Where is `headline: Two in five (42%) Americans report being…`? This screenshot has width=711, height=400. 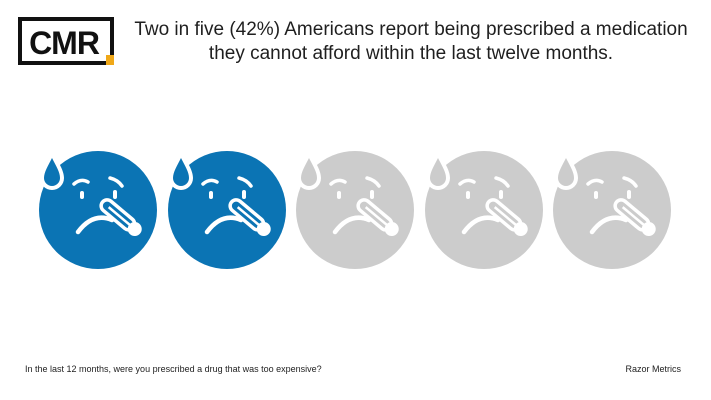 headline: Two in five (42%) Americans report being… is located at coordinates (411, 42).